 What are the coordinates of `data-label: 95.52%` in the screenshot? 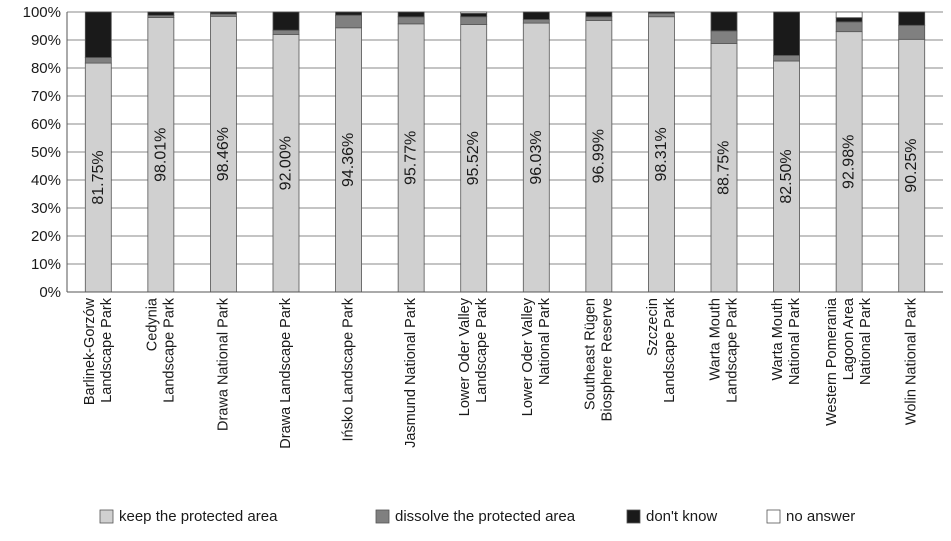 It's located at (473, 158).